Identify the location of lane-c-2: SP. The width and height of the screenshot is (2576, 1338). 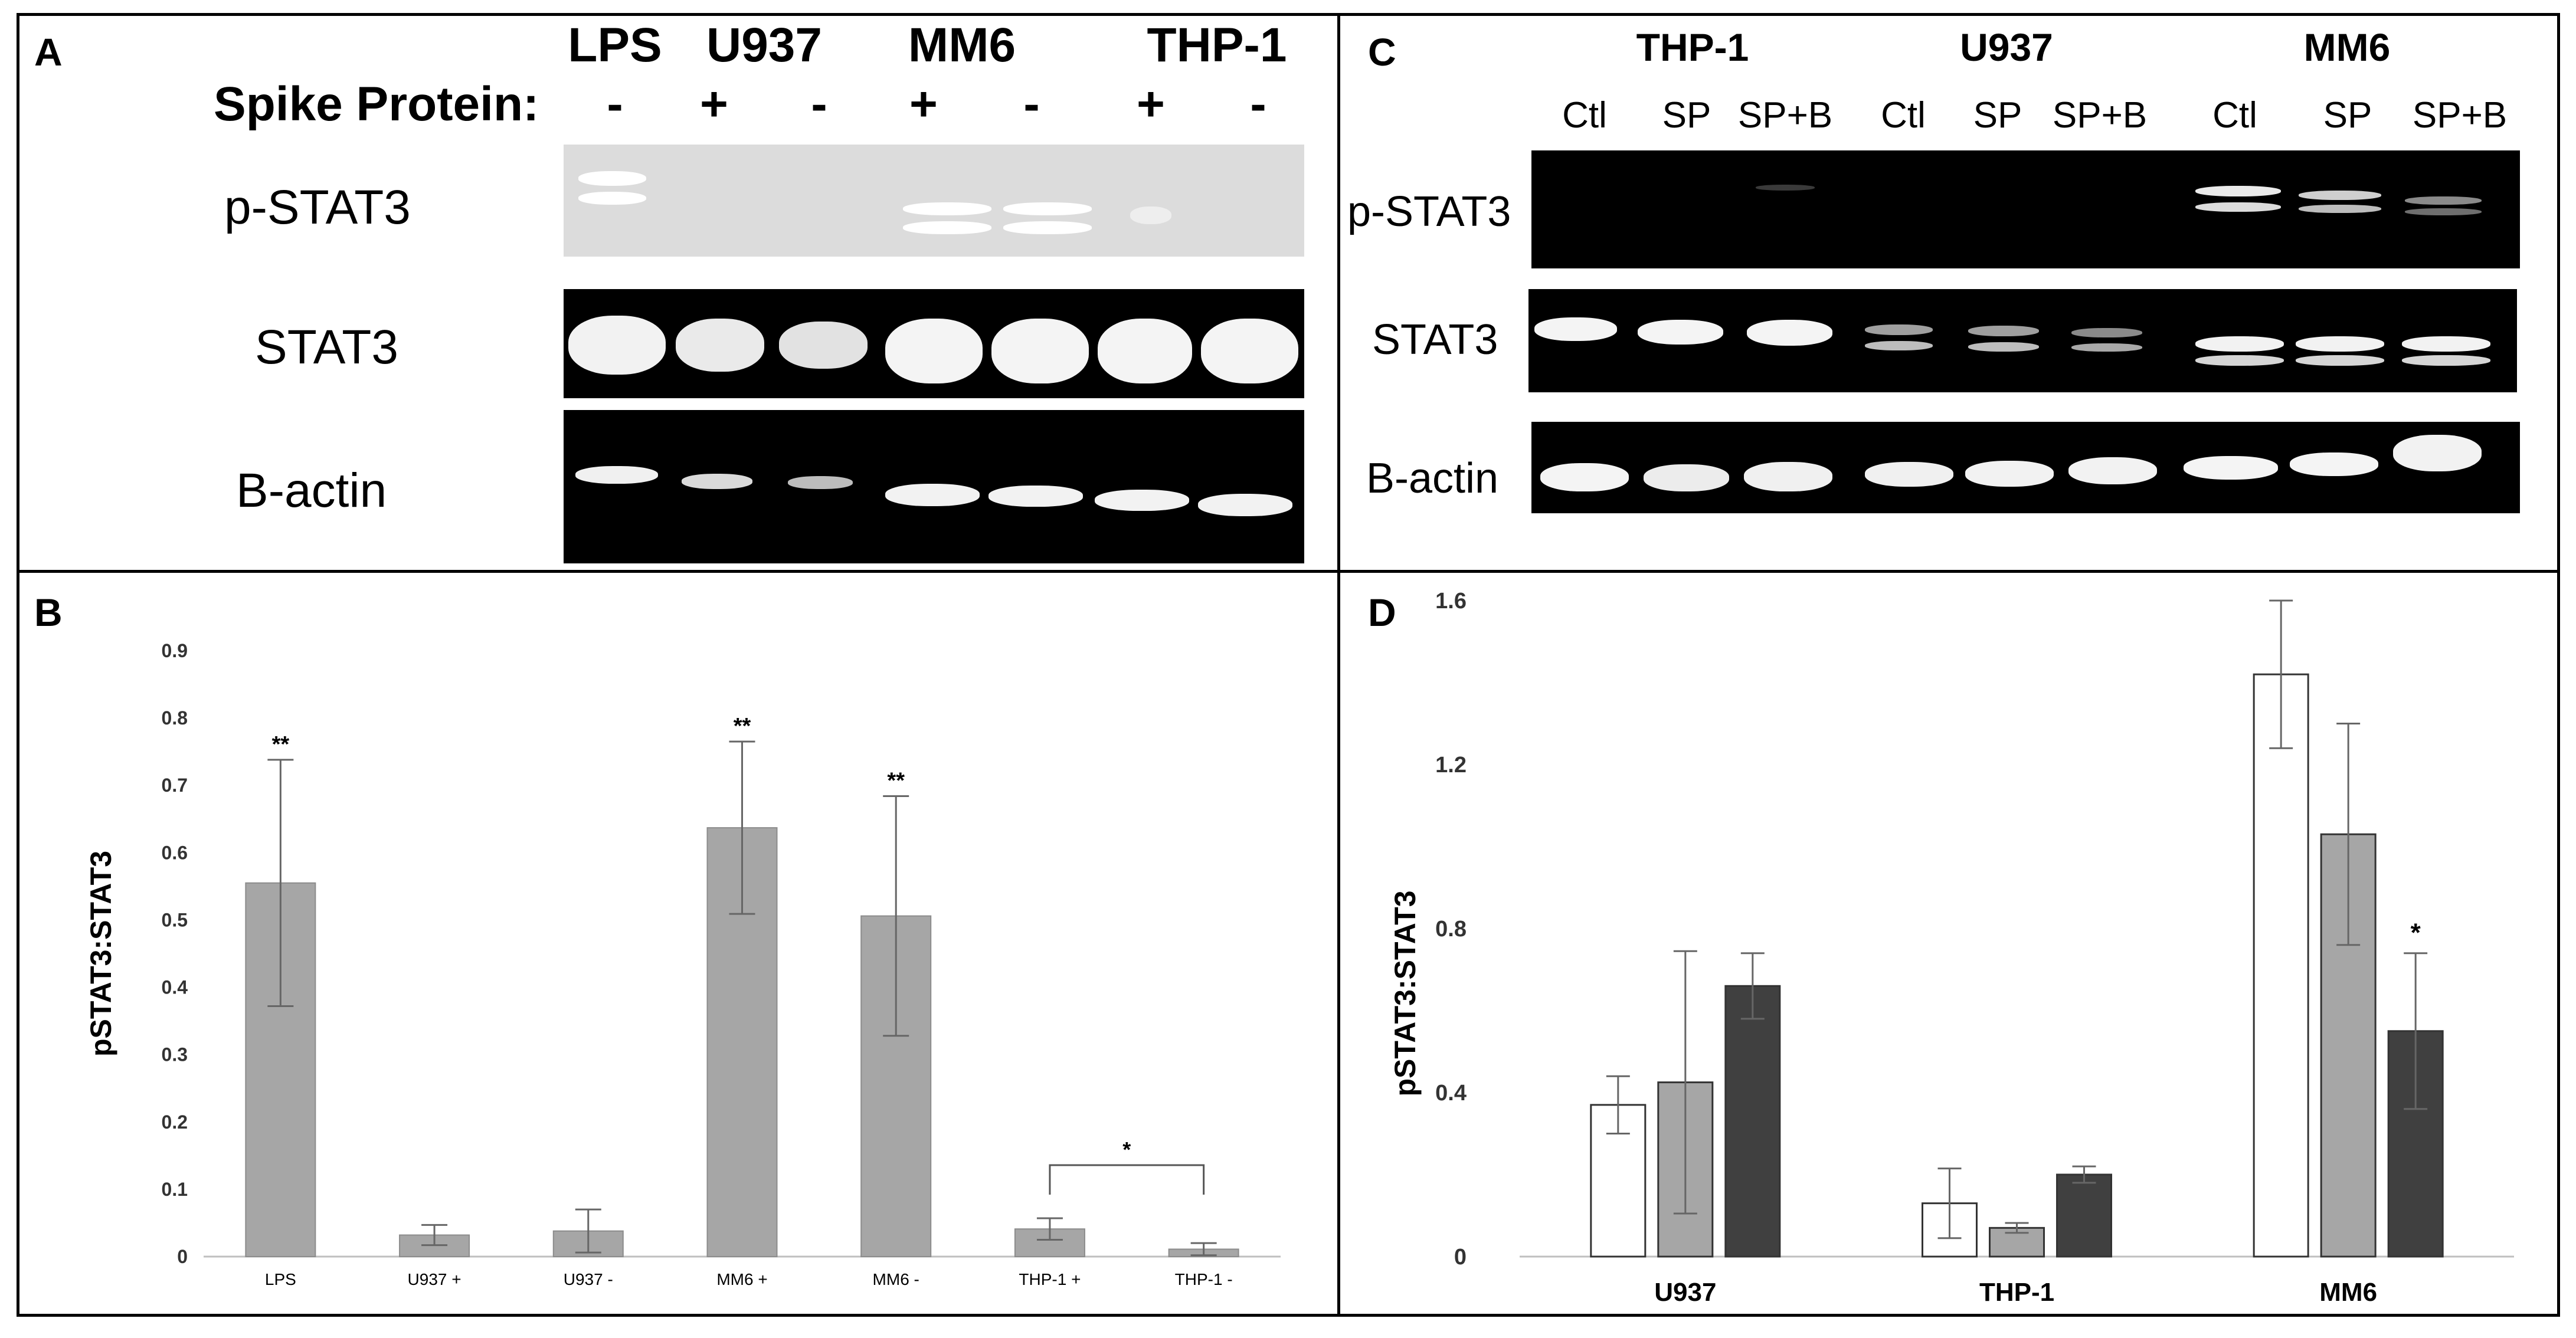
(1686, 116).